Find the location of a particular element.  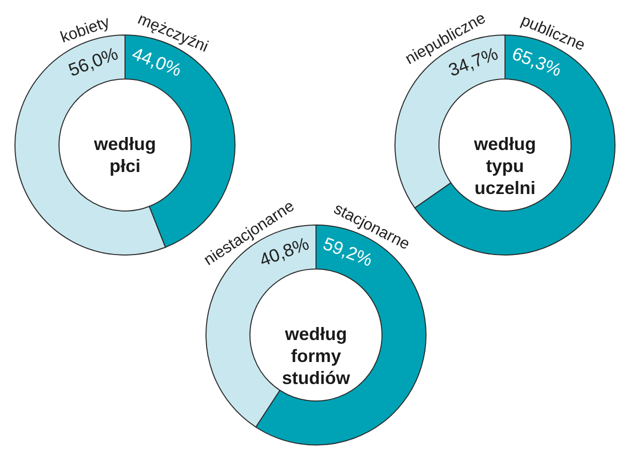

data-label: 65,3% is located at coordinates (536, 61).